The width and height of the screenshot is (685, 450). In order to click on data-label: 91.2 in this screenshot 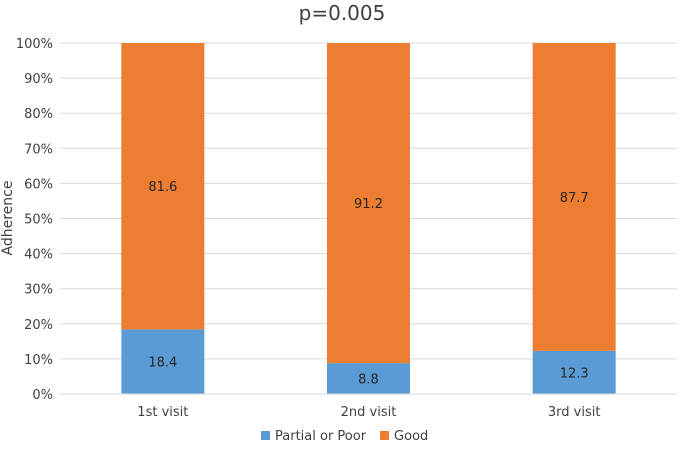, I will do `click(368, 204)`.